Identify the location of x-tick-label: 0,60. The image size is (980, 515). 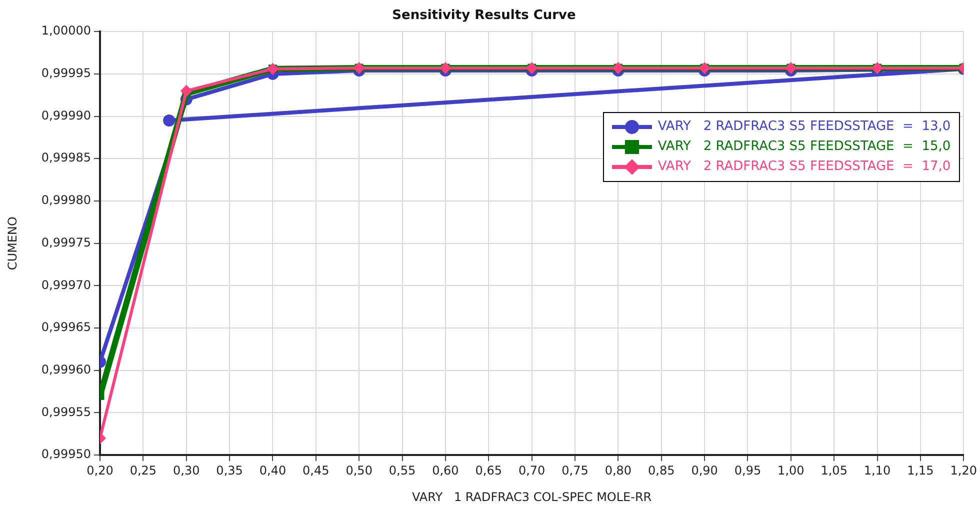
(445, 470).